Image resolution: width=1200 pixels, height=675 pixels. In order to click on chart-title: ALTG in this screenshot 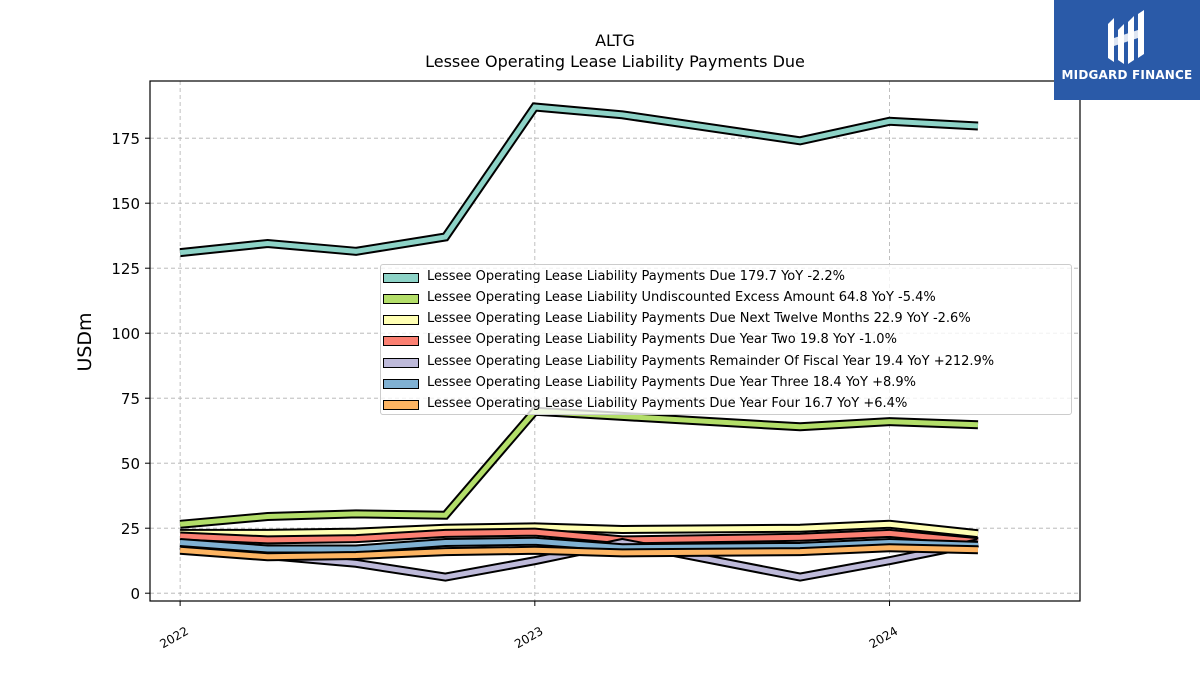, I will do `click(615, 40)`.